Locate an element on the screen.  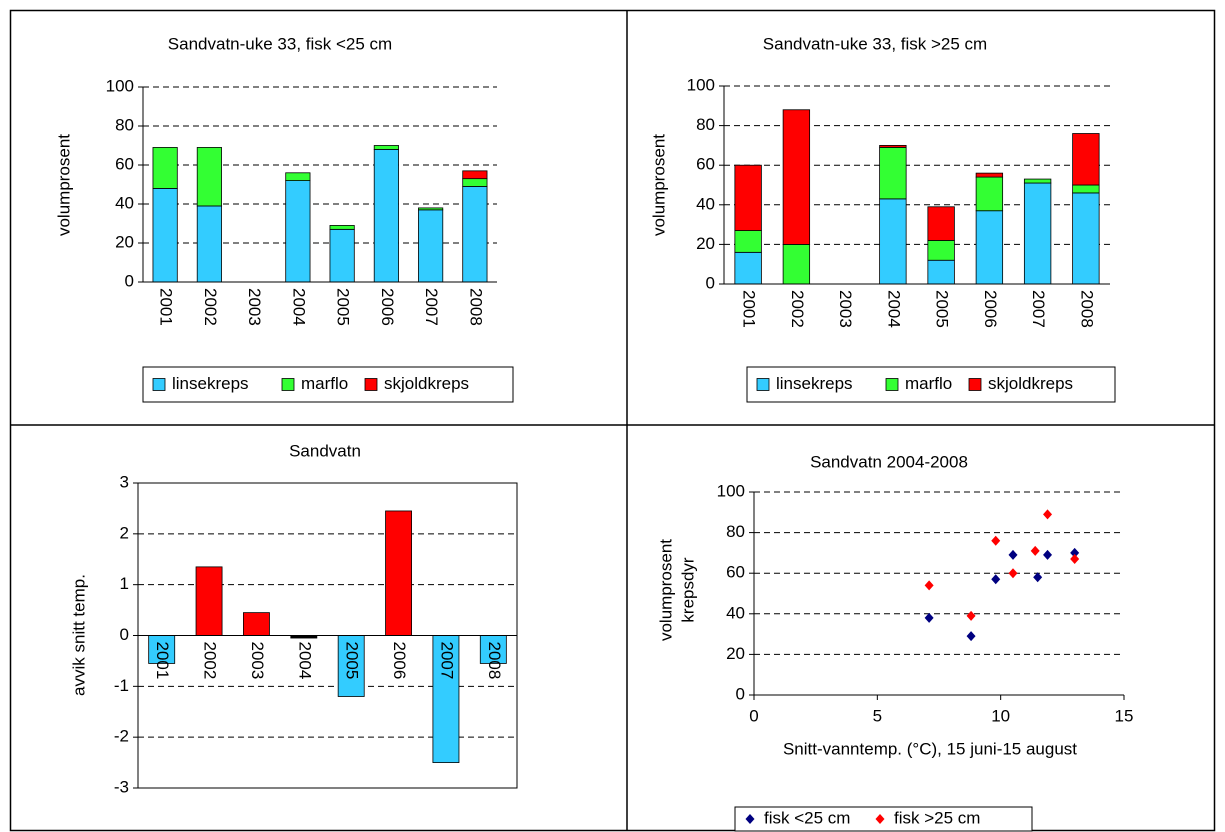
chart-title: Sandvatn is located at coordinates (325, 450).